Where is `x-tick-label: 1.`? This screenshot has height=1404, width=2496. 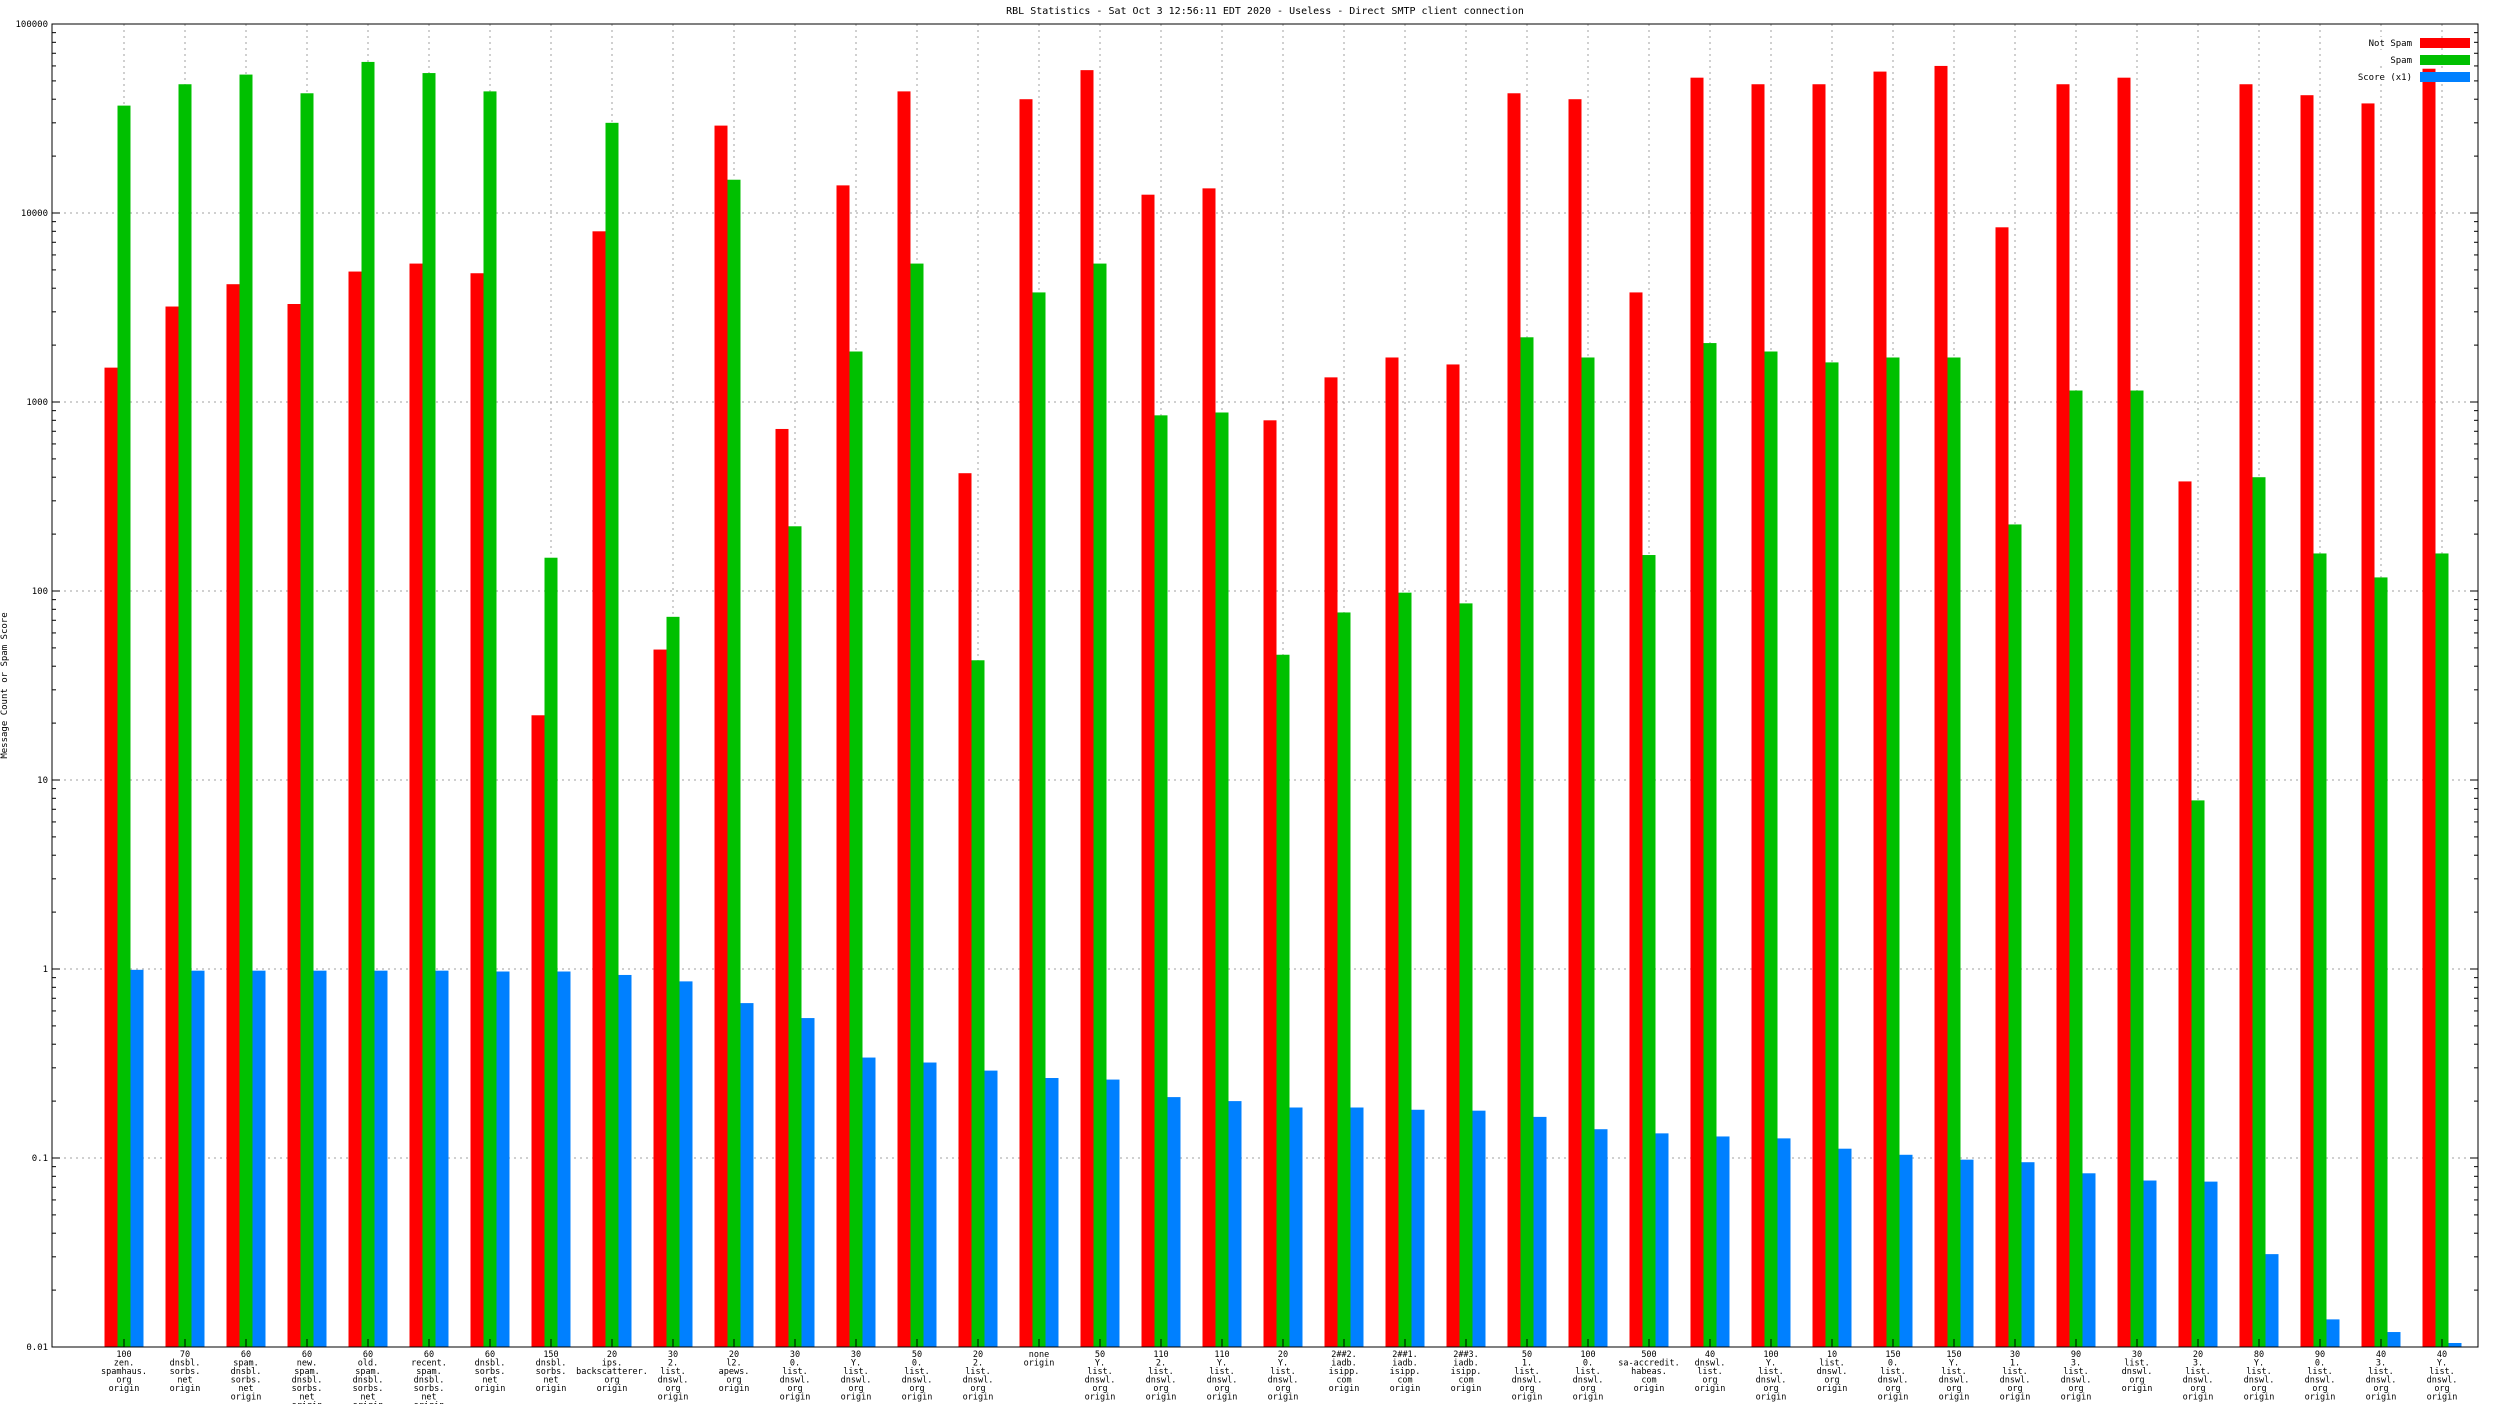 x-tick-label: 1. is located at coordinates (1527, 1364).